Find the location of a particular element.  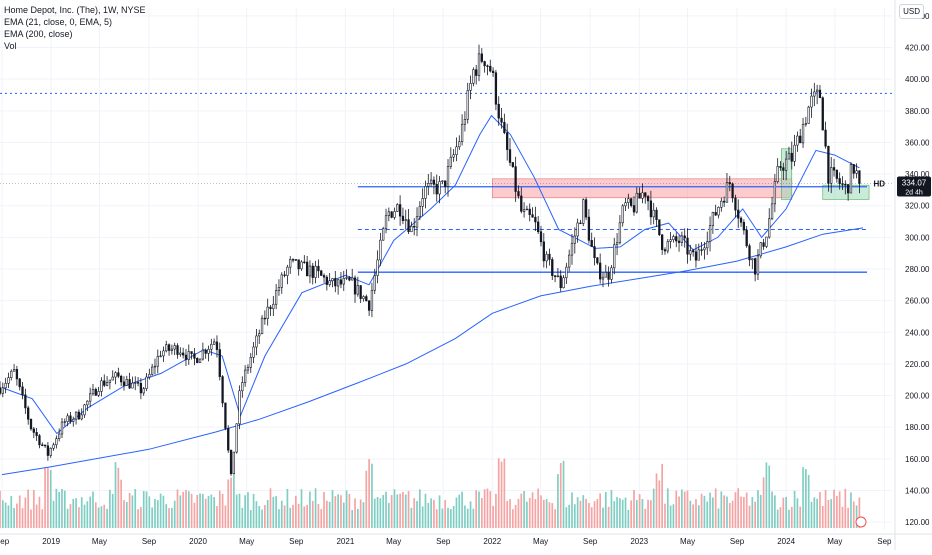

legend-volume: Vol is located at coordinates (10, 46).